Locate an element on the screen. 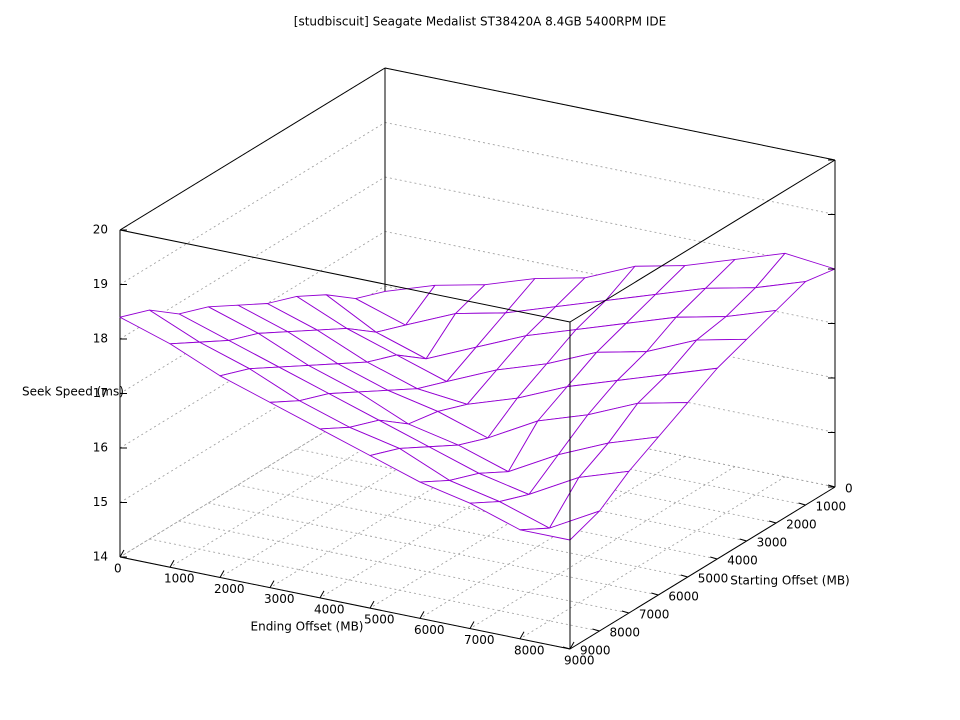 This screenshot has width=960, height=720. x-axis-label: Ending Offset (MB) is located at coordinates (307, 627).